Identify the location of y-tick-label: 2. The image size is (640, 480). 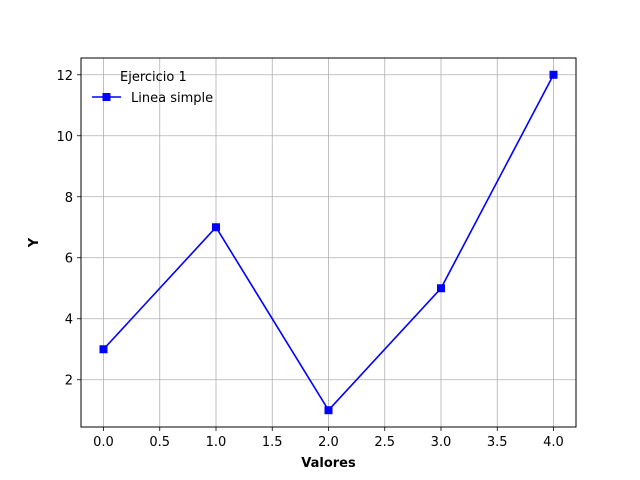
(69, 381).